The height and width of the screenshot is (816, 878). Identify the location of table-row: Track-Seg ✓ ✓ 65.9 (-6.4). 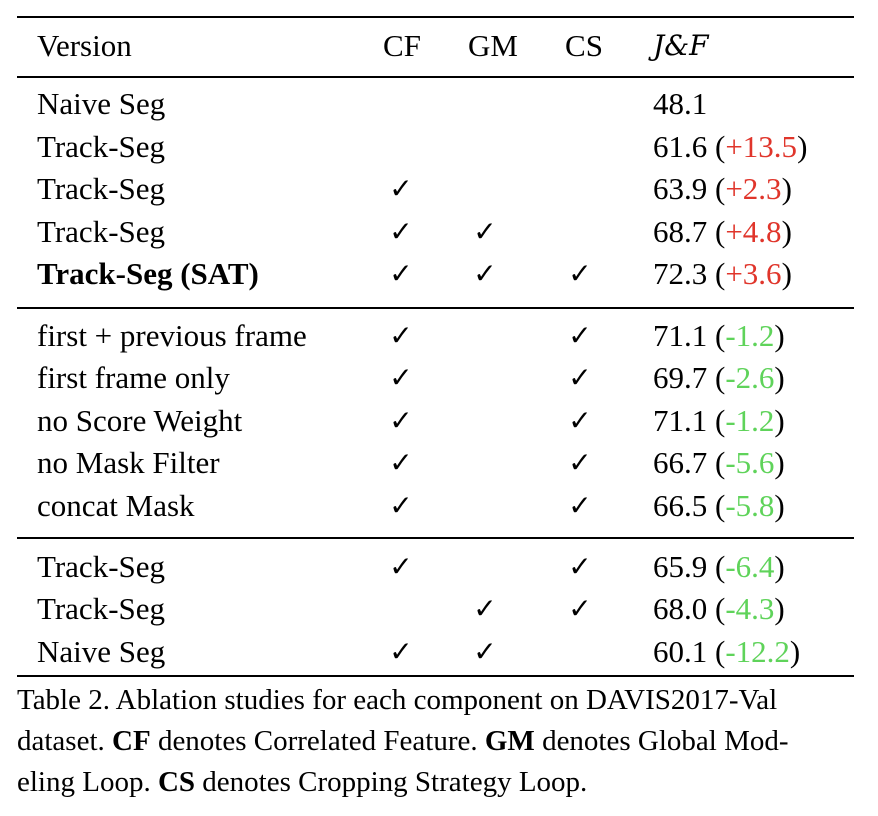
(439, 567).